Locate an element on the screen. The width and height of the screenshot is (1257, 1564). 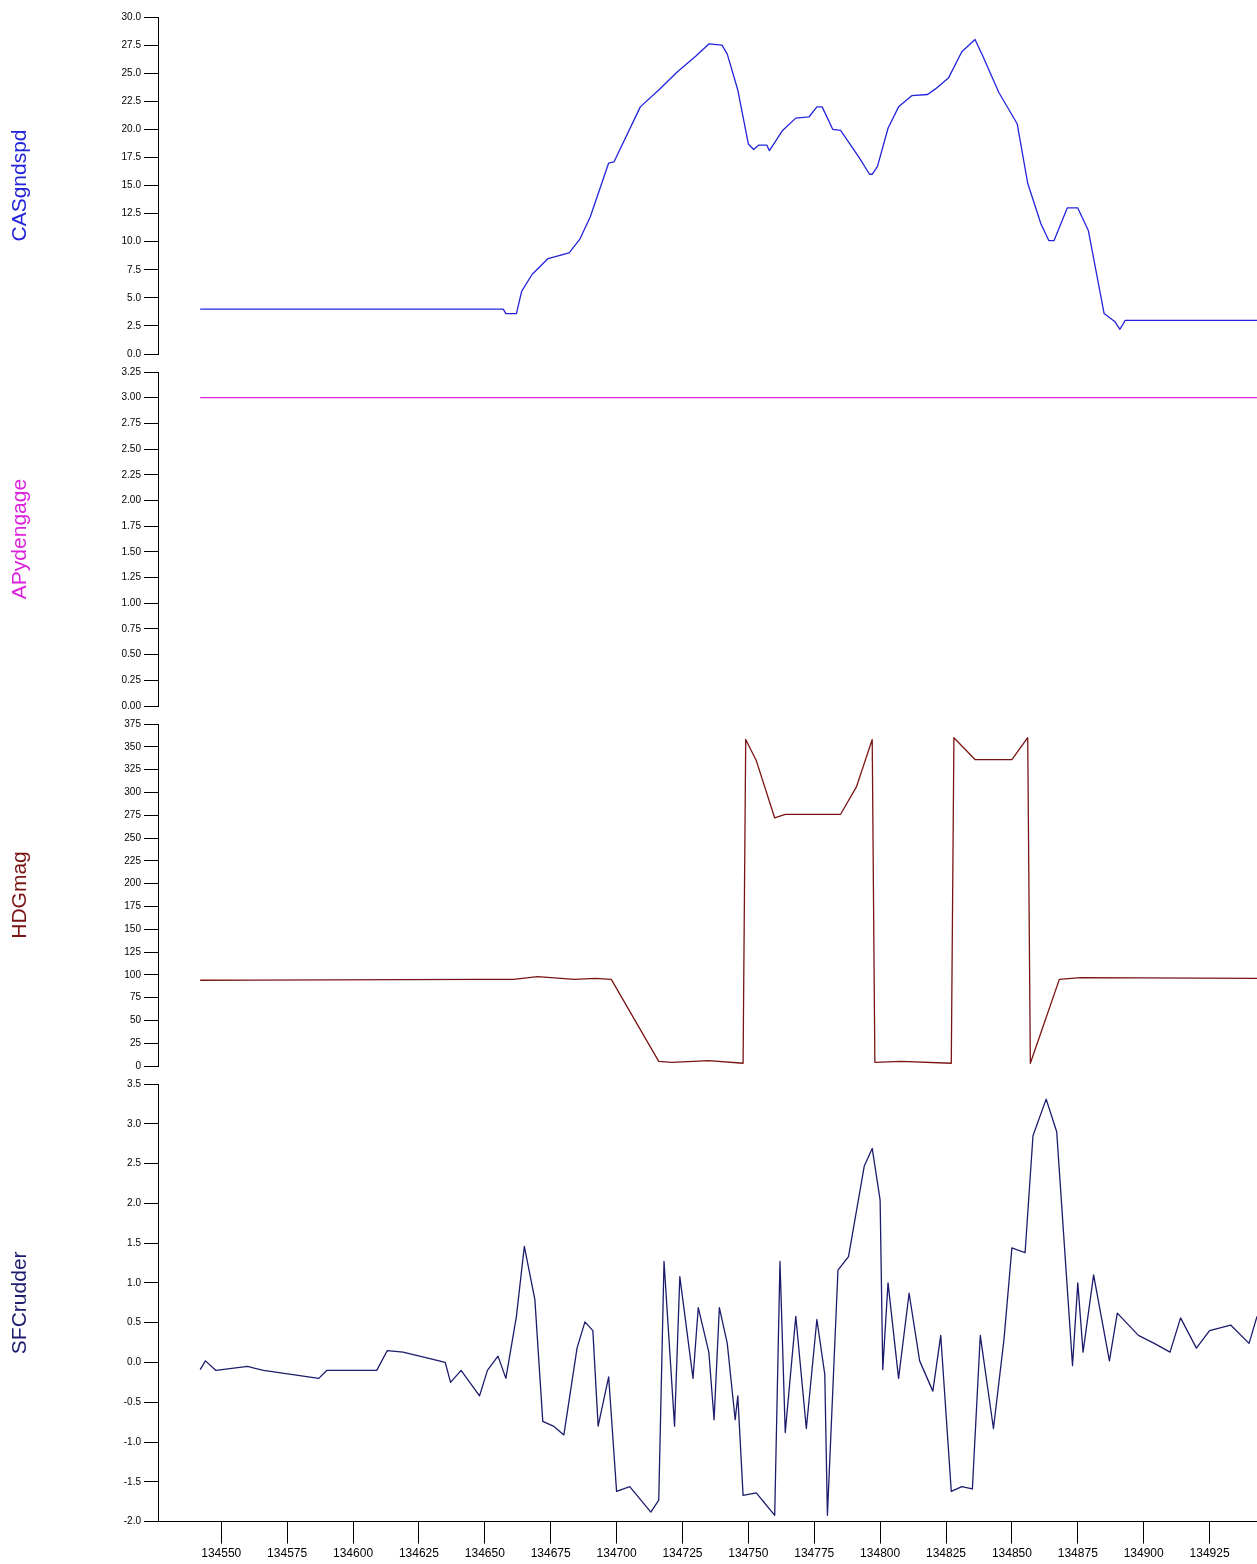
y-tick-label: 375 is located at coordinates (133, 723).